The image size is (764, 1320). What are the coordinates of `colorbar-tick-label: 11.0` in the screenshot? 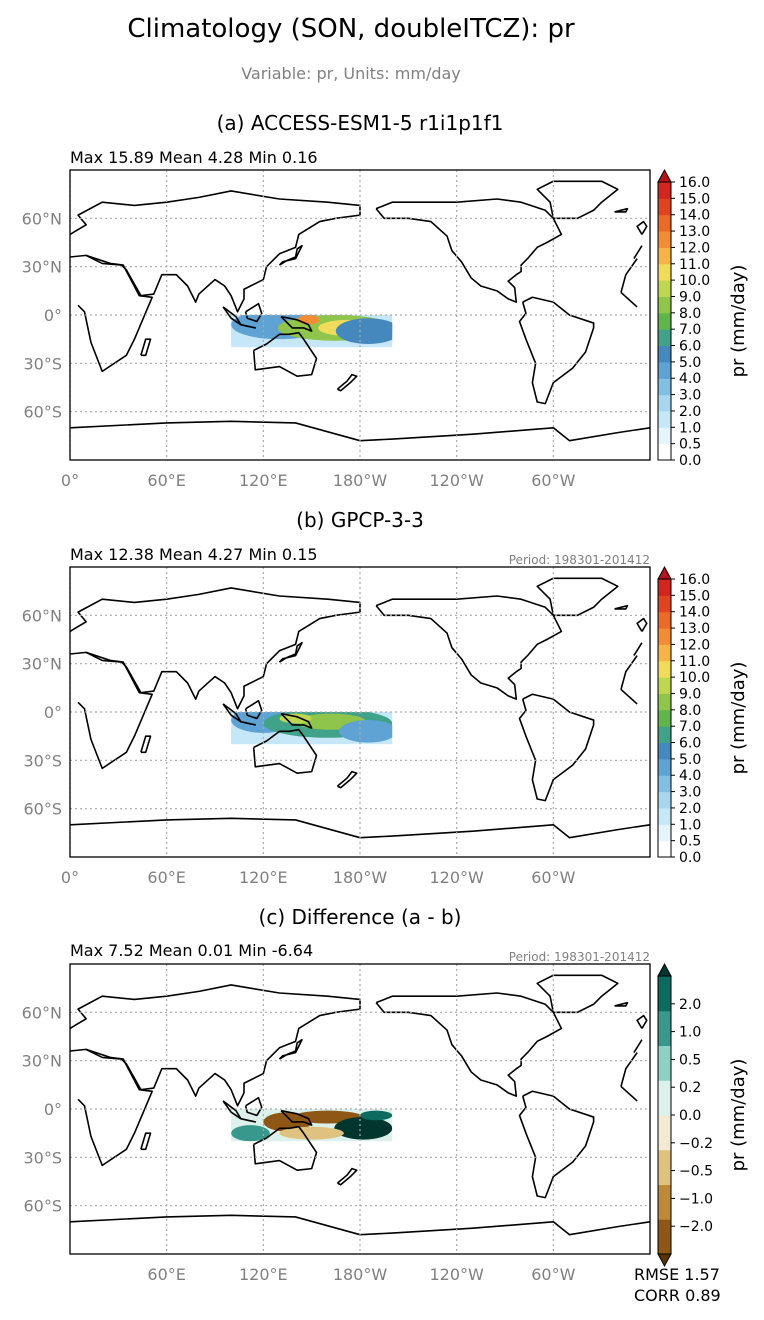 It's located at (694, 662).